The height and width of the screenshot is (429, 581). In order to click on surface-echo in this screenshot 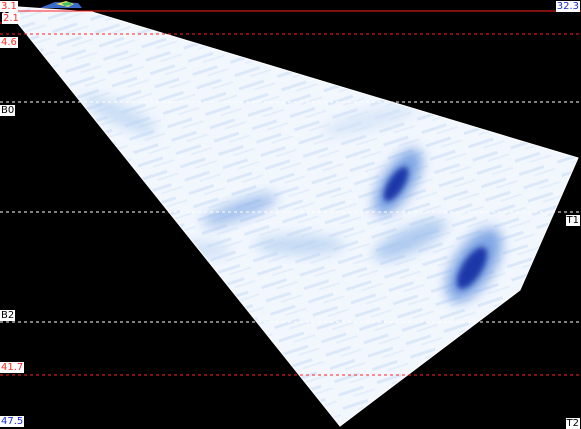, I will do `click(61, 4)`.